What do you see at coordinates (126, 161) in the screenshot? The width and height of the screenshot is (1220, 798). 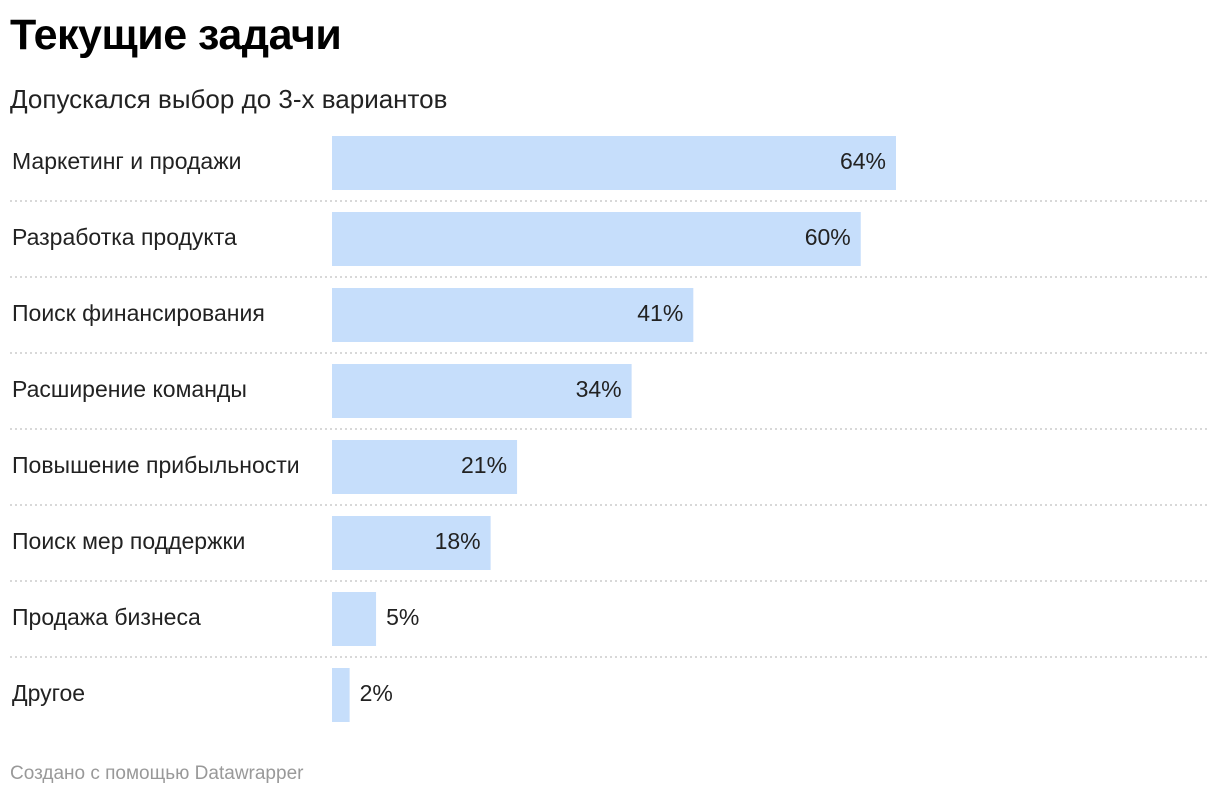 I see `category-label: Маркетинг и продажи` at bounding box center [126, 161].